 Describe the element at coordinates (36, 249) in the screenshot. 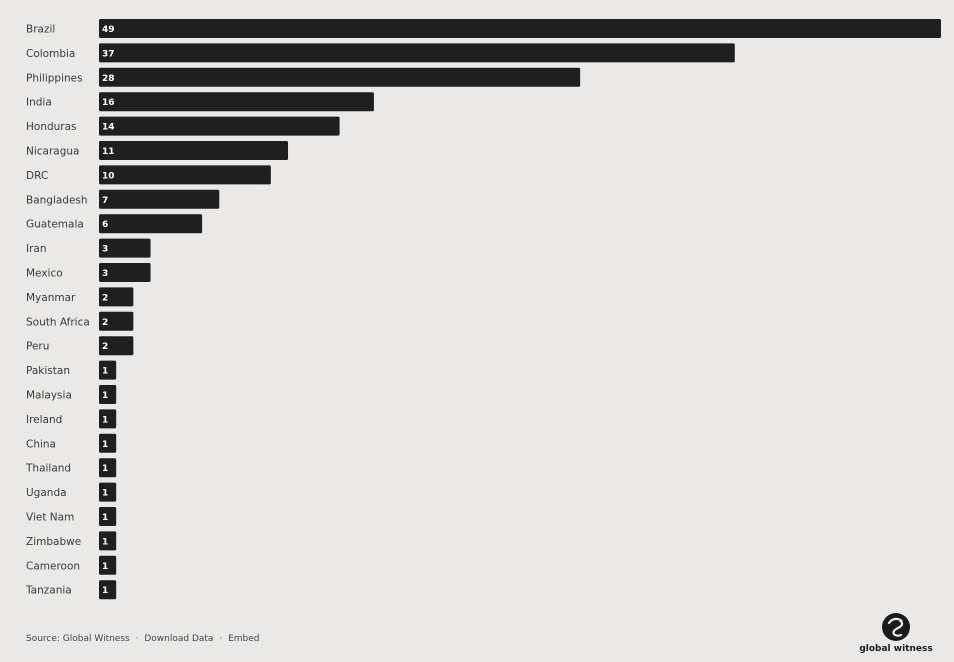

I see `category-label: Iran` at that location.